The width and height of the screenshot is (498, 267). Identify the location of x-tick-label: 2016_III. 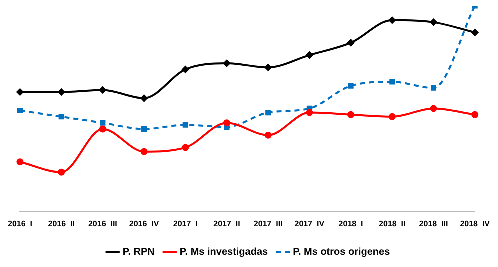
(103, 223).